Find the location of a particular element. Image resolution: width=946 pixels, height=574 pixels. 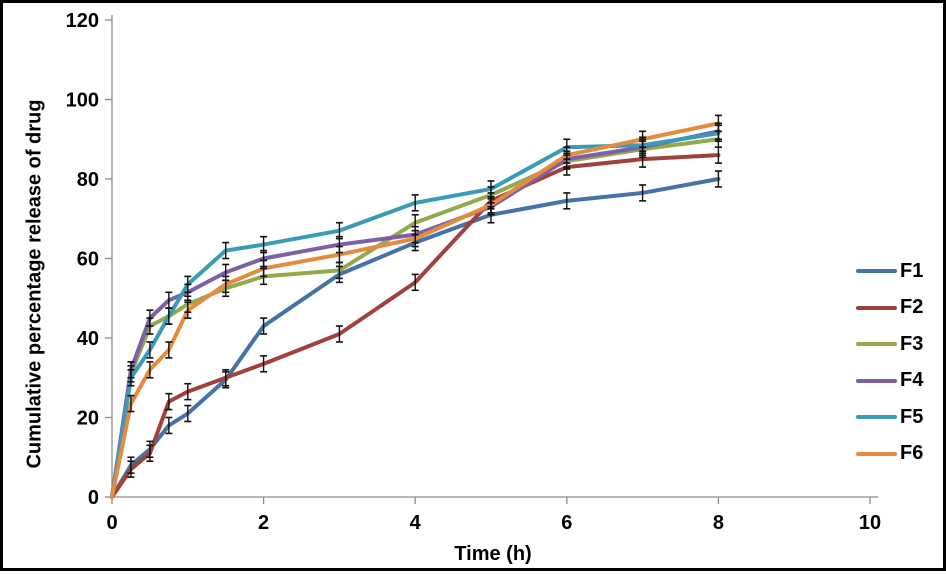

x-tick-label: 8 is located at coordinates (718, 523).